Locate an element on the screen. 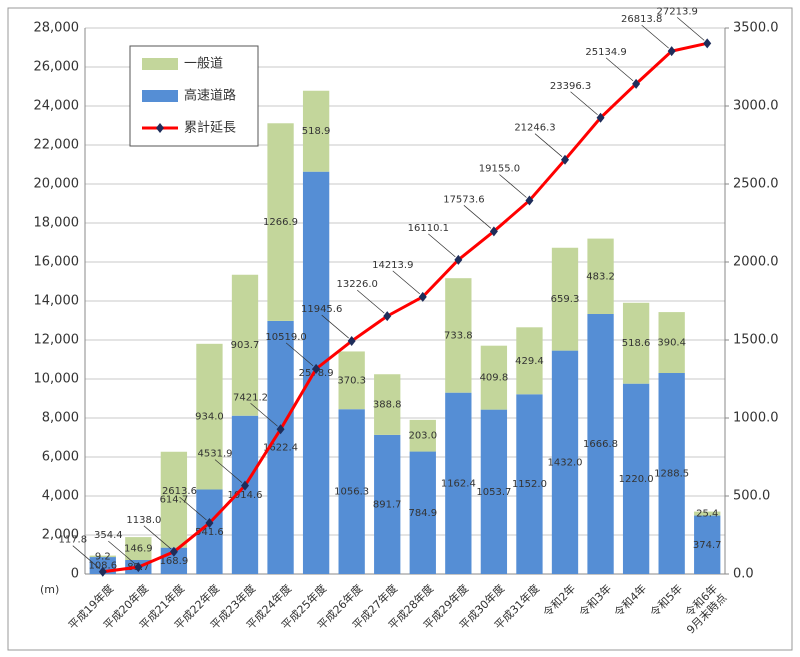 This screenshot has width=800, height=657. bar-label: 1152.0 is located at coordinates (529, 484).